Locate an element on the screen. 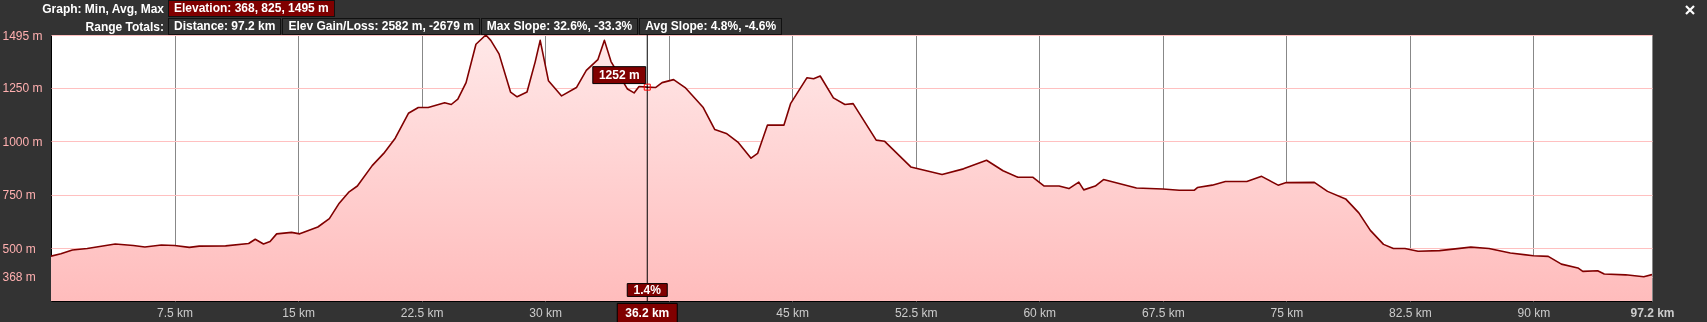 This screenshot has height=322, width=1707. text: Max Slope: 32.6%, -33.3% is located at coordinates (559, 26).